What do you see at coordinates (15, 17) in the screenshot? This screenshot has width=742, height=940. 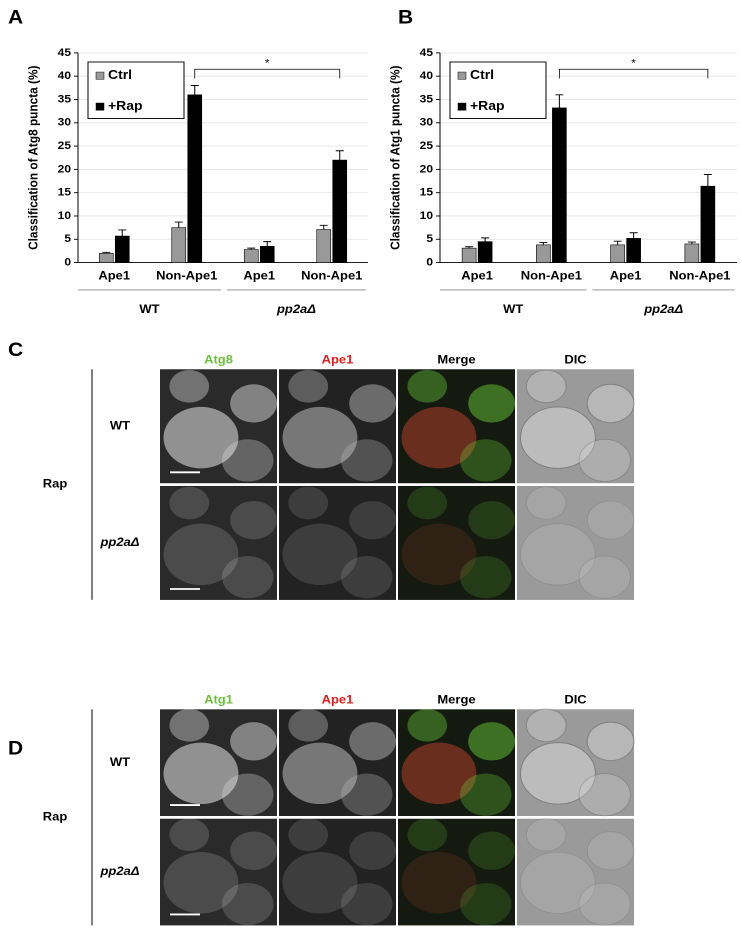 I see `panel-label: A` at bounding box center [15, 17].